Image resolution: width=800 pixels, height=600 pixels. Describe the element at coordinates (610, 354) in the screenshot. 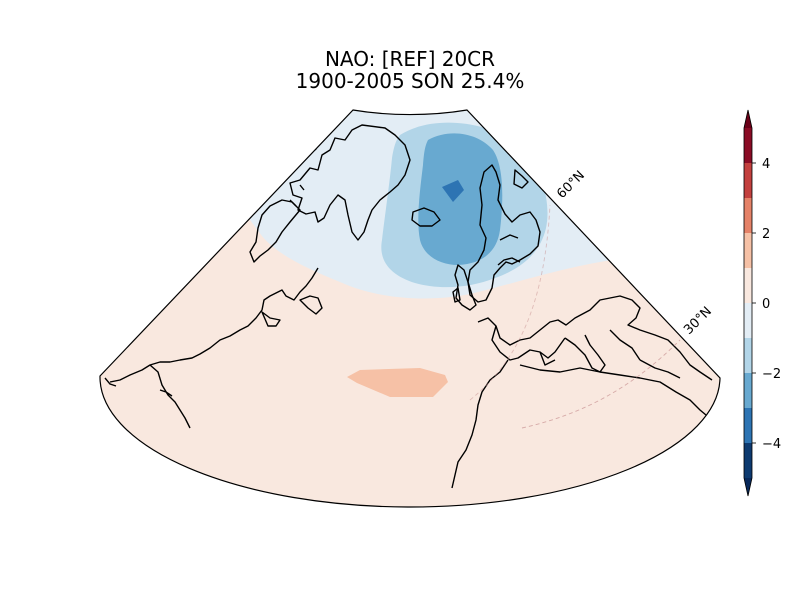

I see `coastline-mediterranean` at that location.